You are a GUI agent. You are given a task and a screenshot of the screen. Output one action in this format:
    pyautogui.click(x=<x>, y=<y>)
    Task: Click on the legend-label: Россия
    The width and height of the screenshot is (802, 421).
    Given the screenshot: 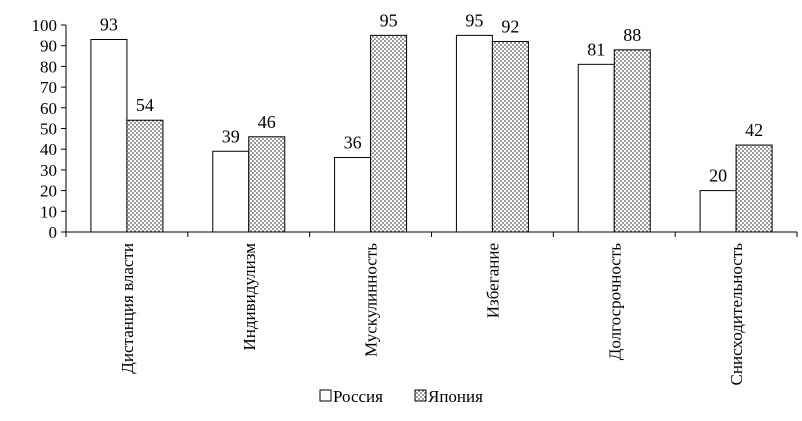 What is the action you would take?
    pyautogui.click(x=358, y=396)
    